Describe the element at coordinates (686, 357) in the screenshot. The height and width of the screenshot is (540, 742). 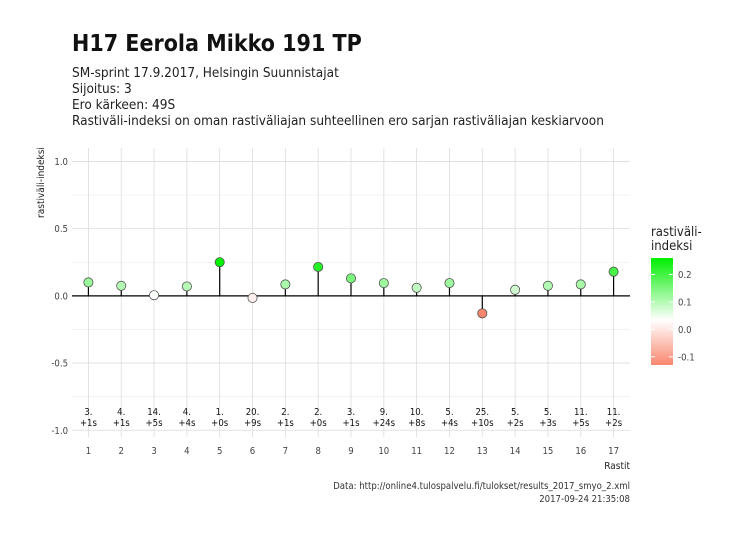
I see `legend-tick-label: -0.1` at that location.